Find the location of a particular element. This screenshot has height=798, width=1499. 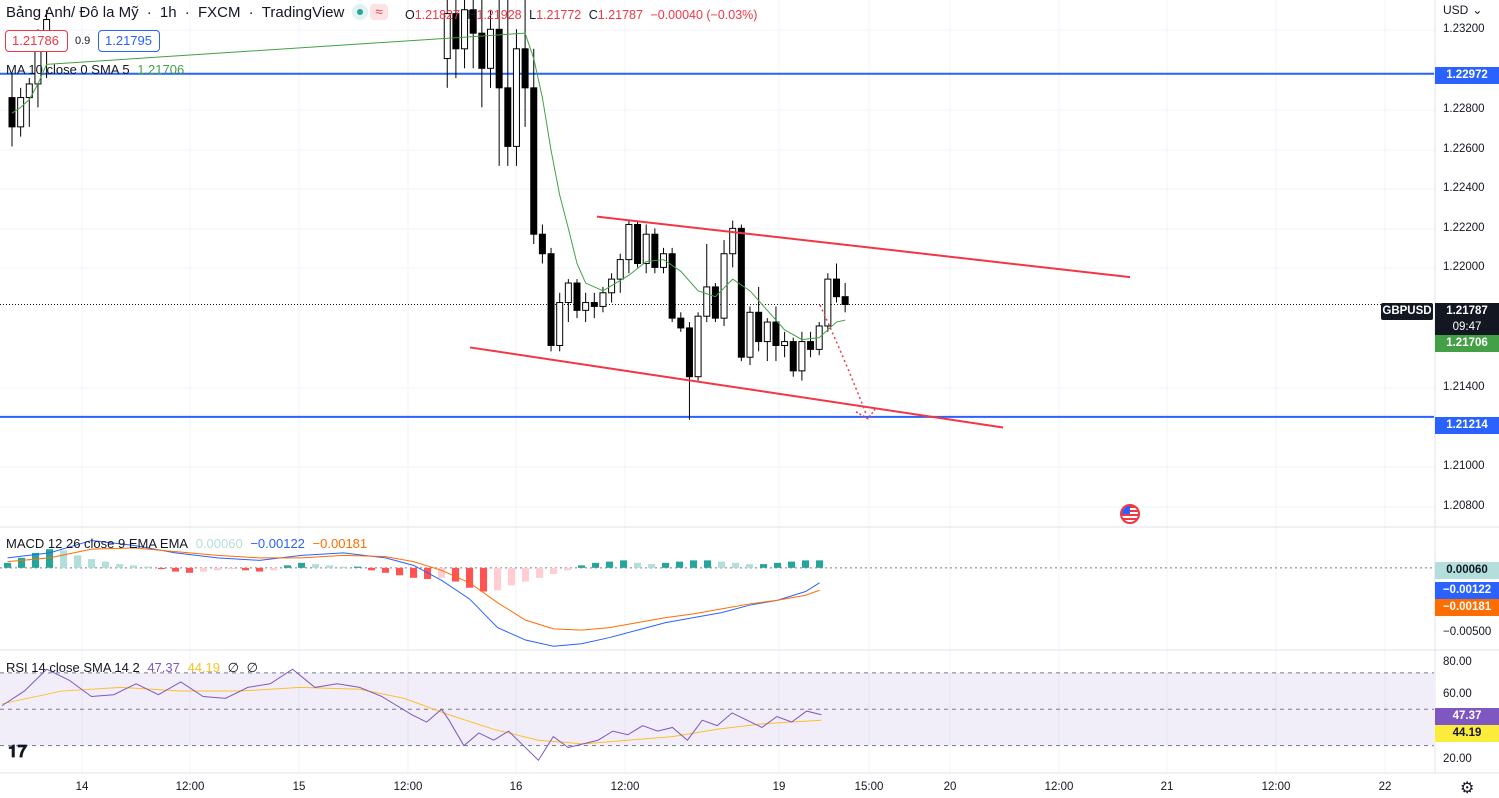

buy-button: 1.21795 is located at coordinates (129, 41).